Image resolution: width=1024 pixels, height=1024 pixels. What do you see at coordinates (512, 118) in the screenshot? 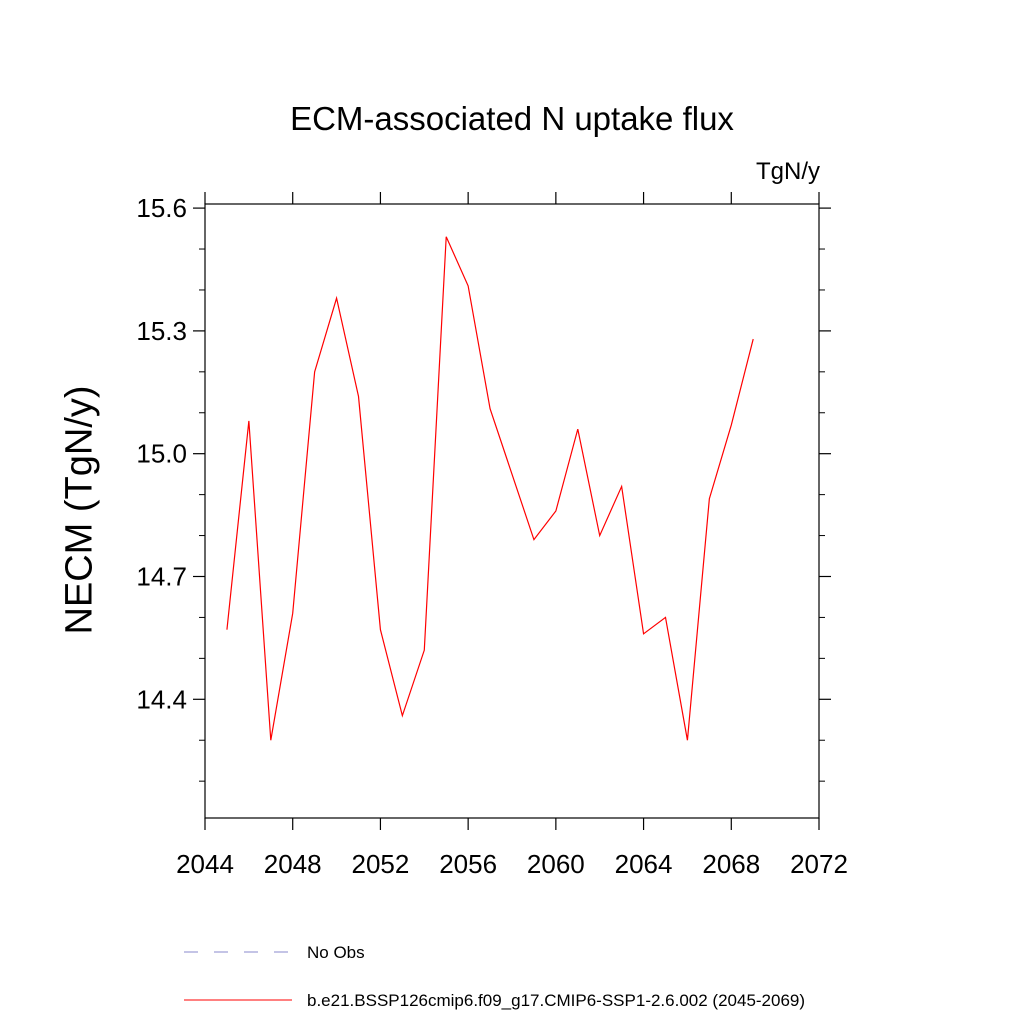
I see `chart-title: ECM-associated N uptake flux` at bounding box center [512, 118].